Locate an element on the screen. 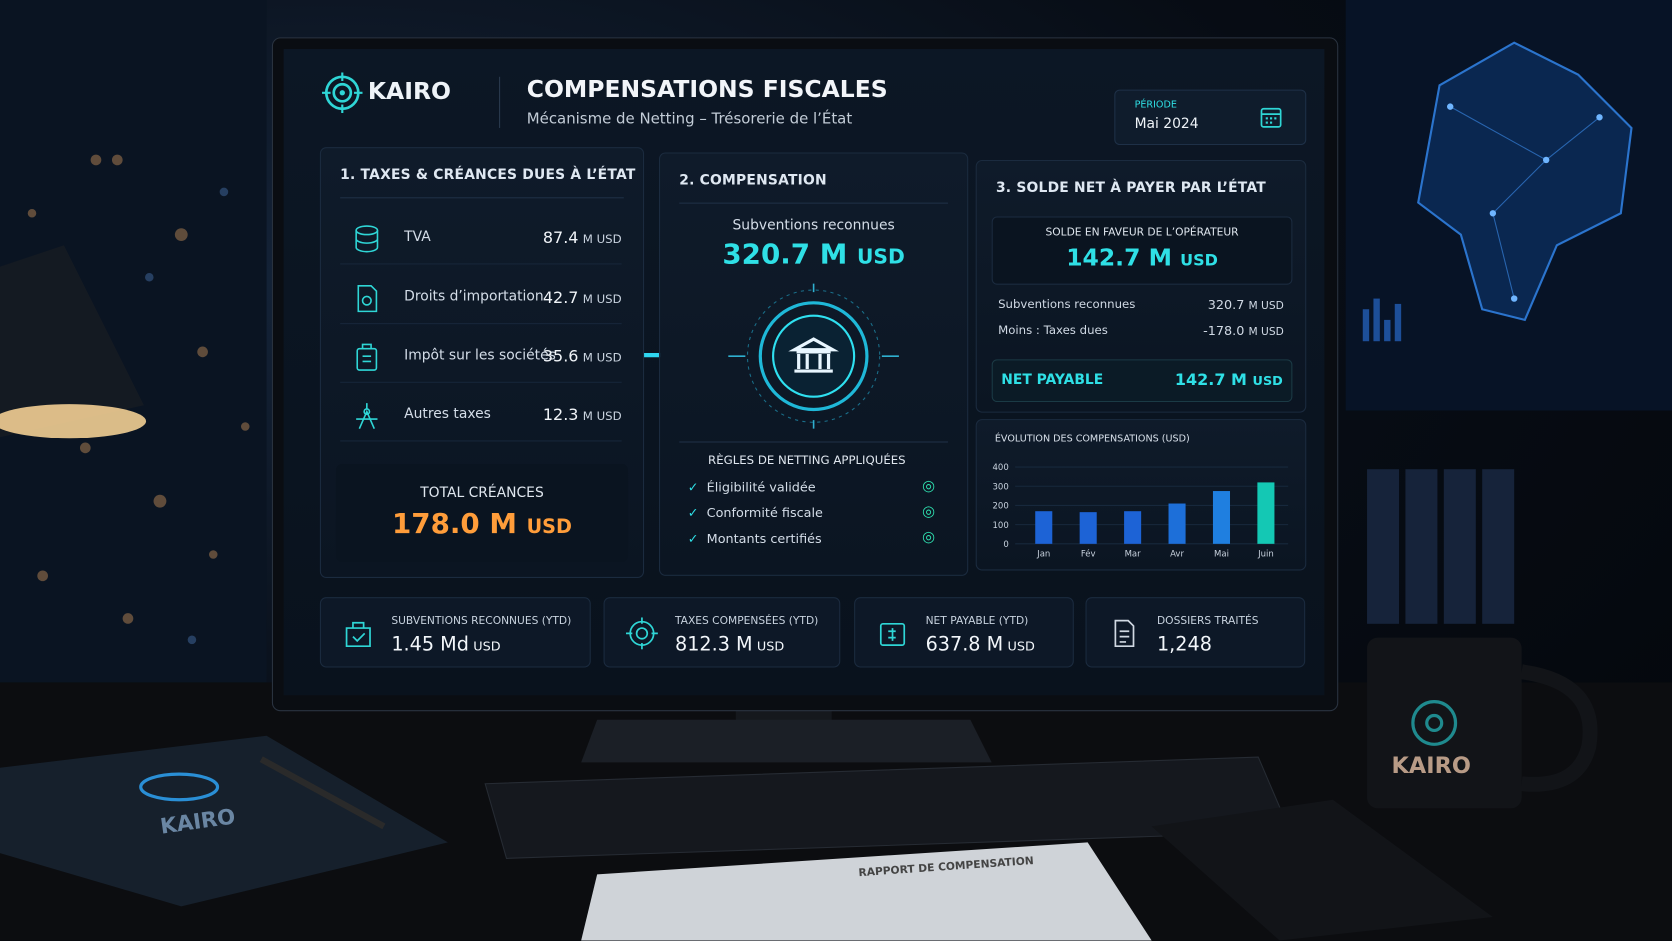  tax-label: TVA is located at coordinates (417, 237).